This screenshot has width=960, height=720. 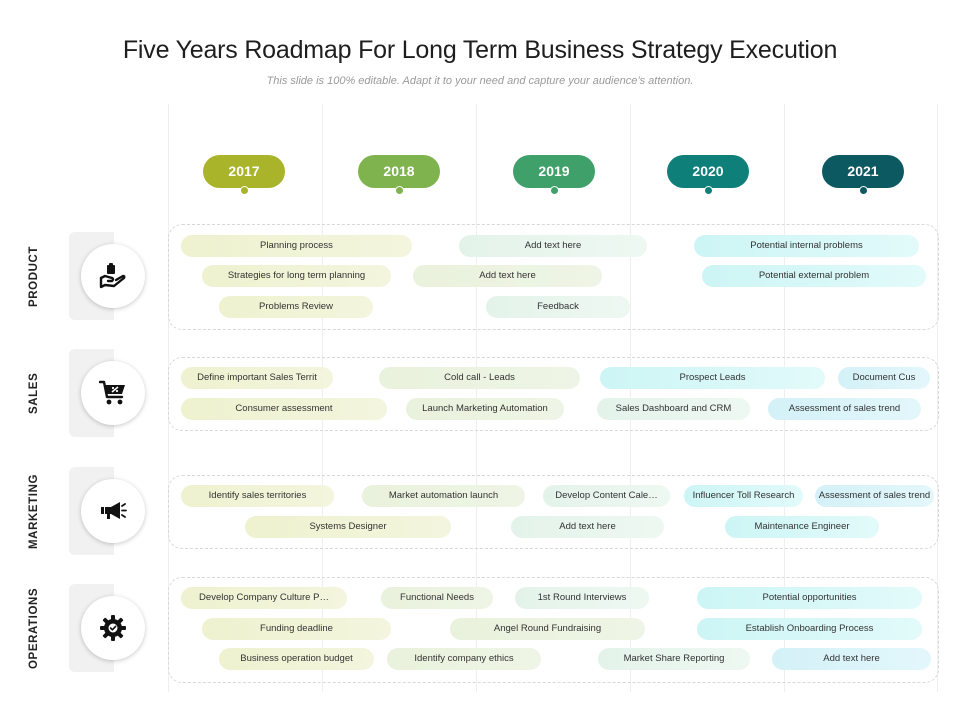 I want to click on shopping-cart-icon, so click(x=112, y=392).